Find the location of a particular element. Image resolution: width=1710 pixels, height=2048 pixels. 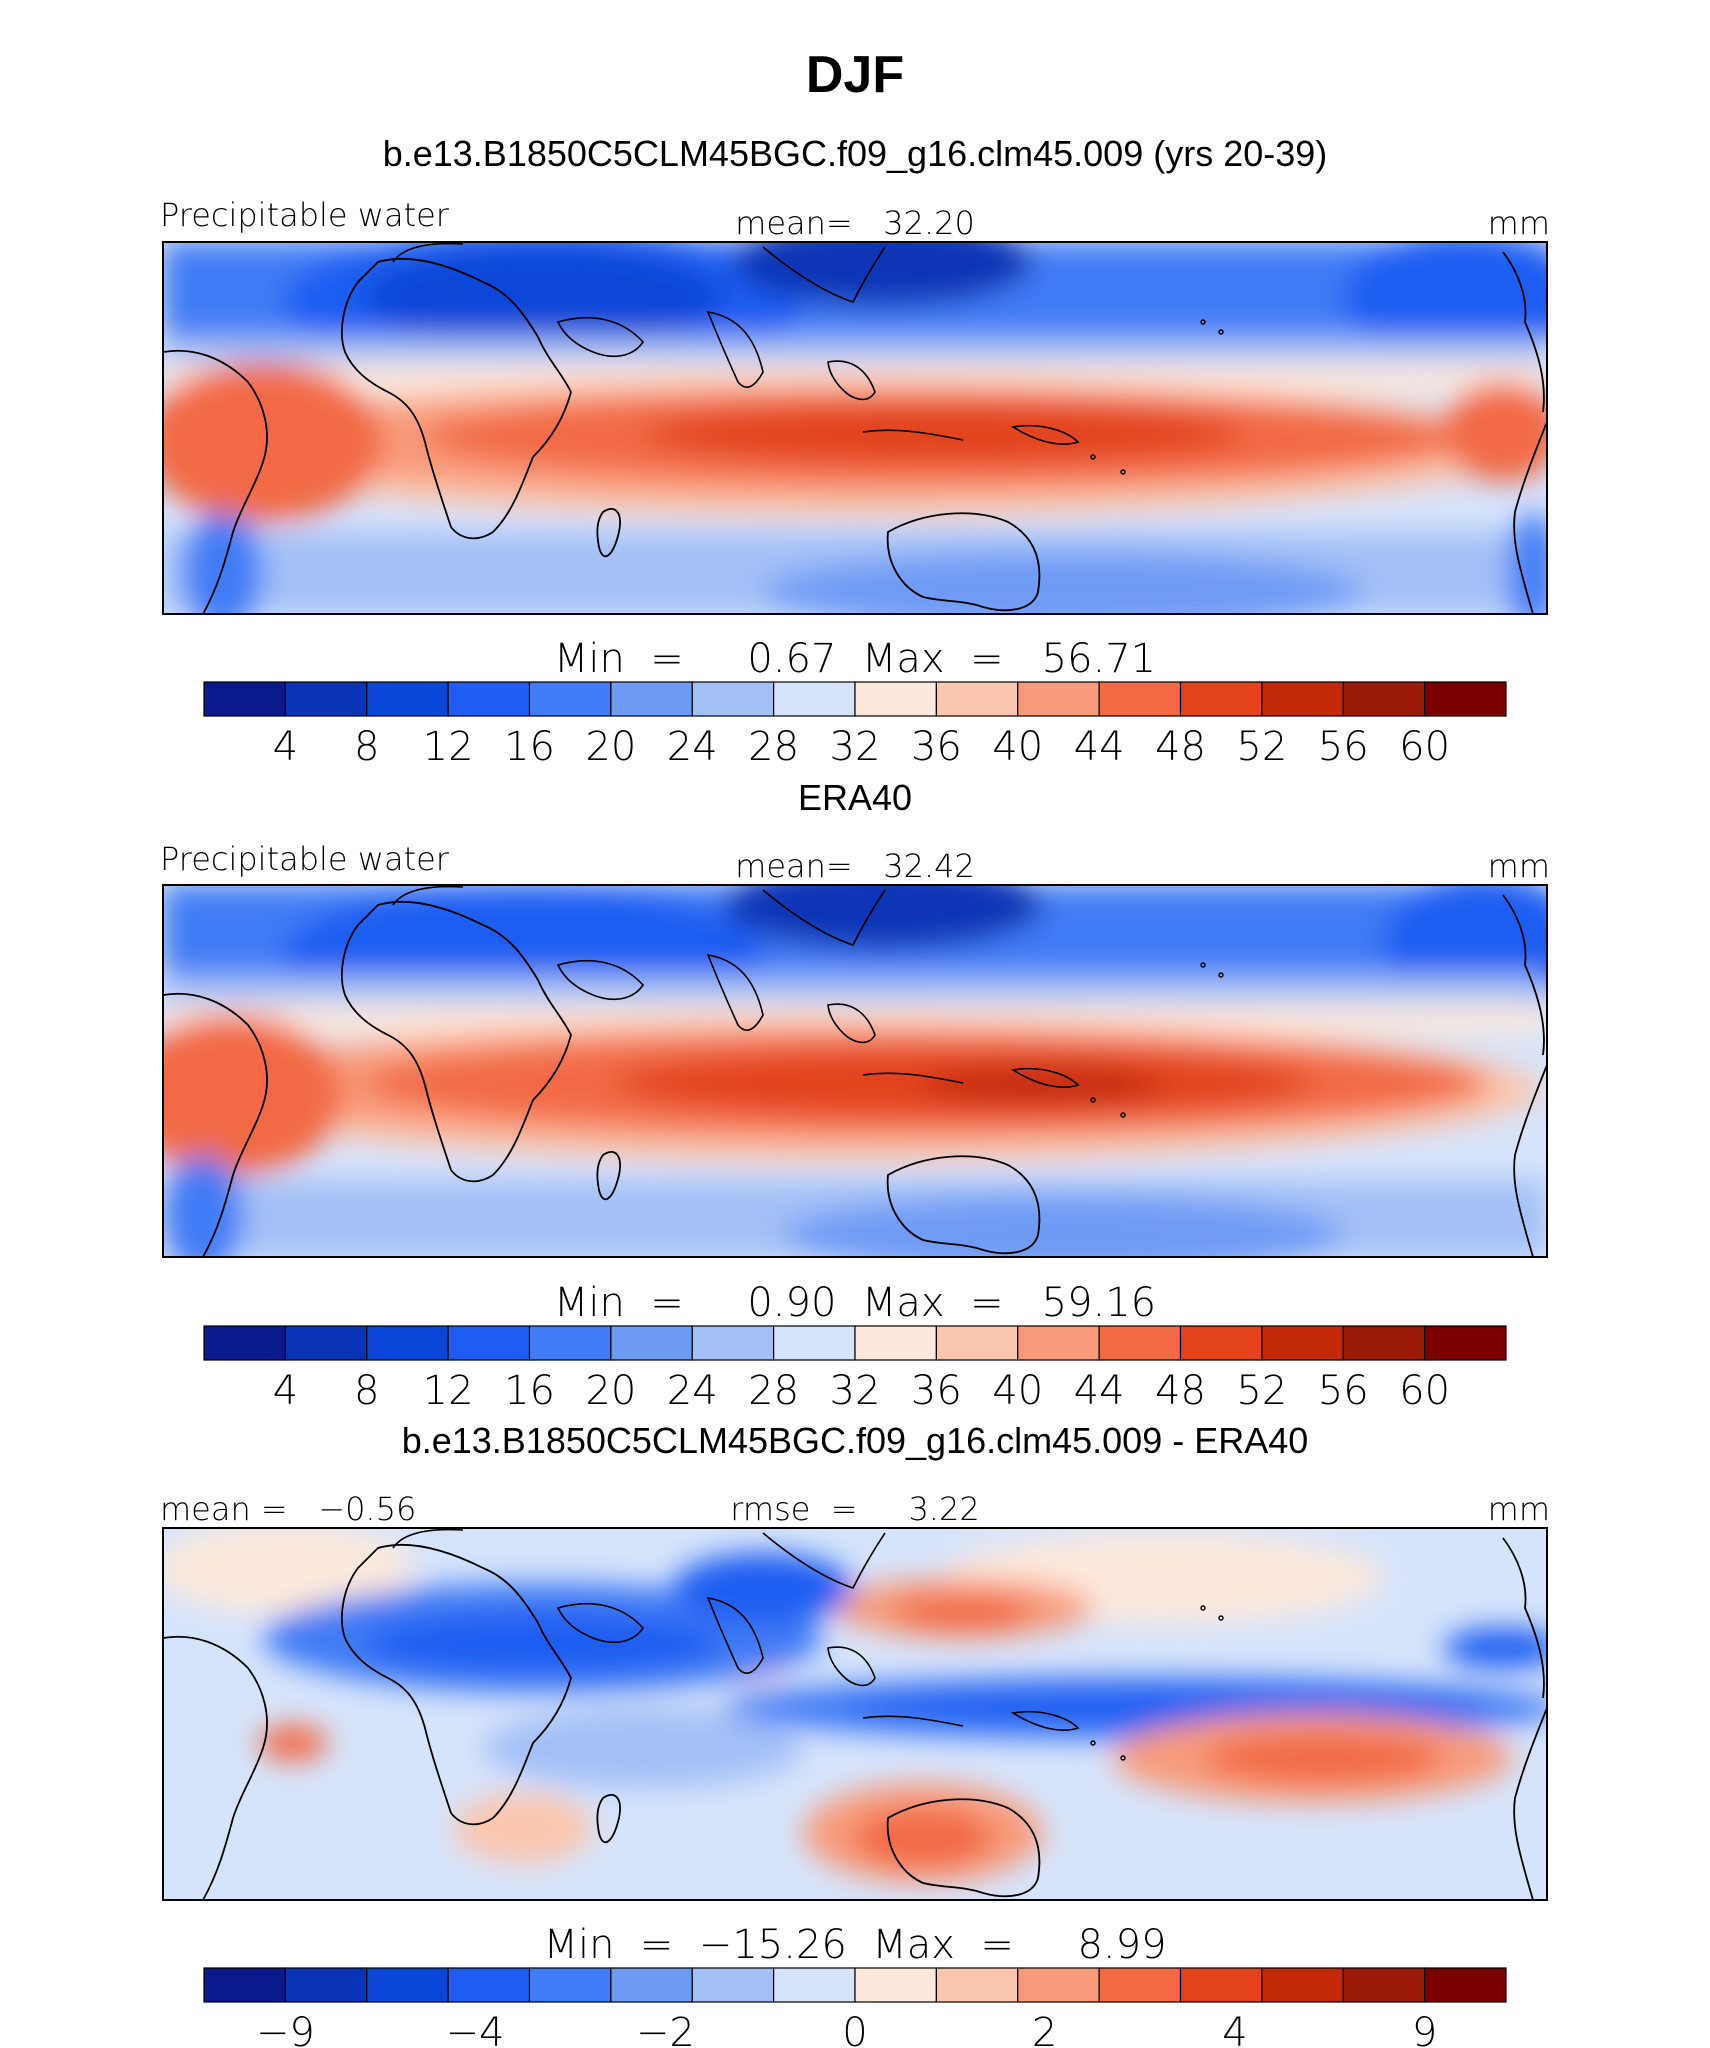

colorbar-tick-label: 0 is located at coordinates (854, 2029).